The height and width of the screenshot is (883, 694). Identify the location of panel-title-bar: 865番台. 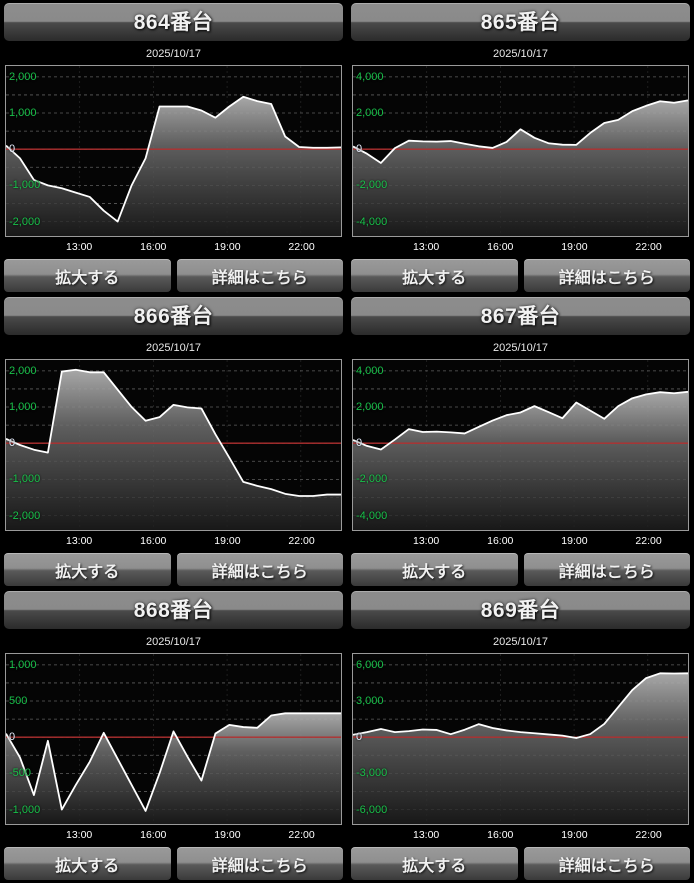
(520, 22).